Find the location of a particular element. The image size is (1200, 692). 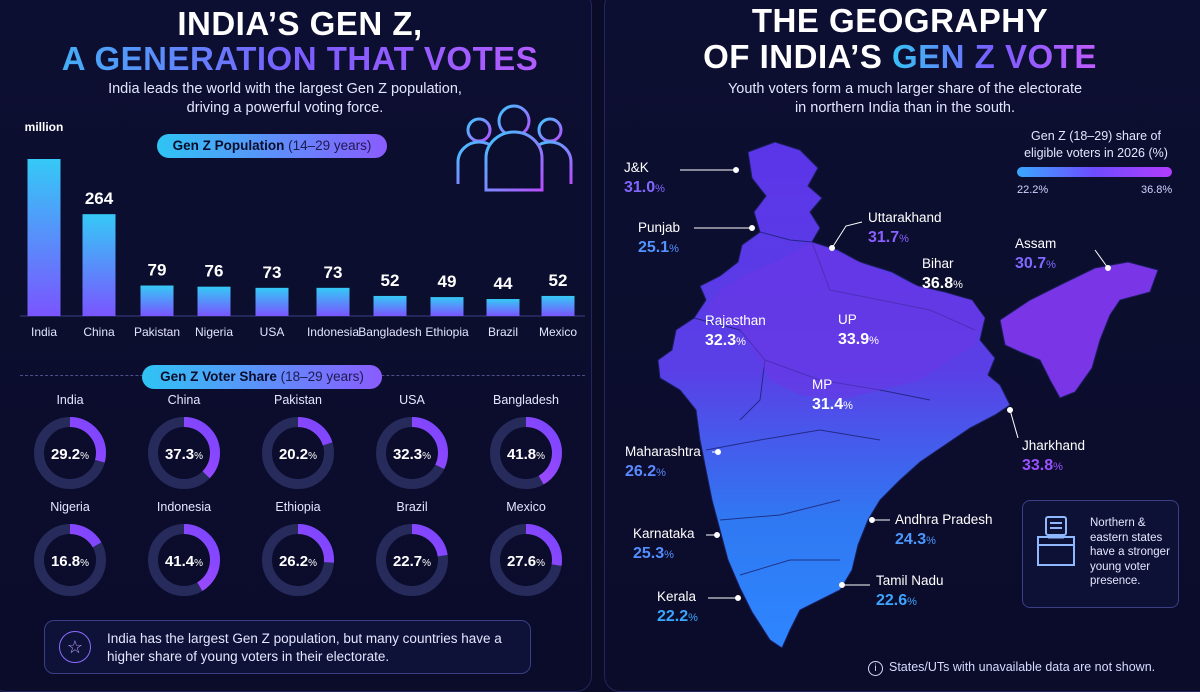

map-state-label: Rajasthan is located at coordinates (735, 320).